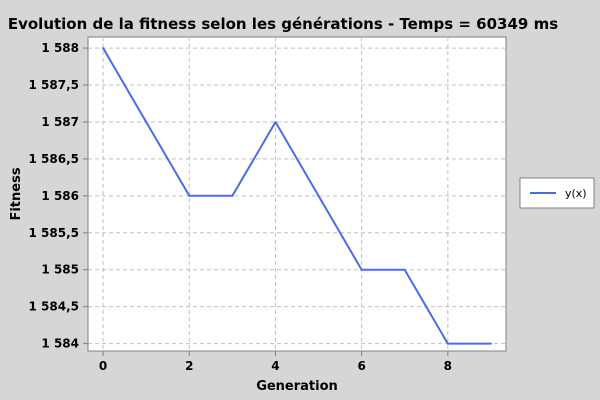 This screenshot has height=400, width=600. I want to click on legend-label: y(x), so click(576, 193).